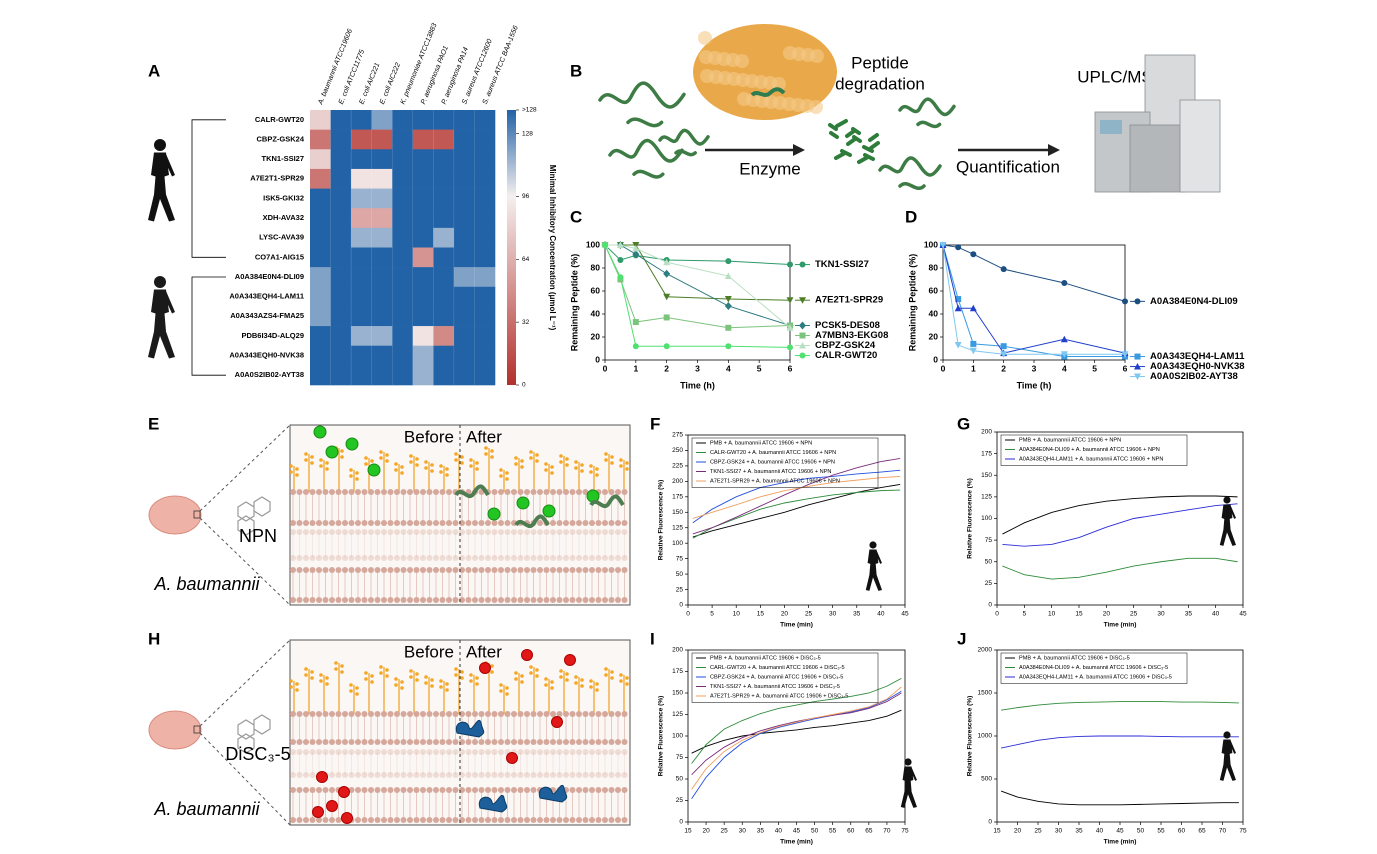 Image resolution: width=1377 pixels, height=854 pixels. What do you see at coordinates (797, 831) in the screenshot?
I see `x-tick-label: 45` at bounding box center [797, 831].